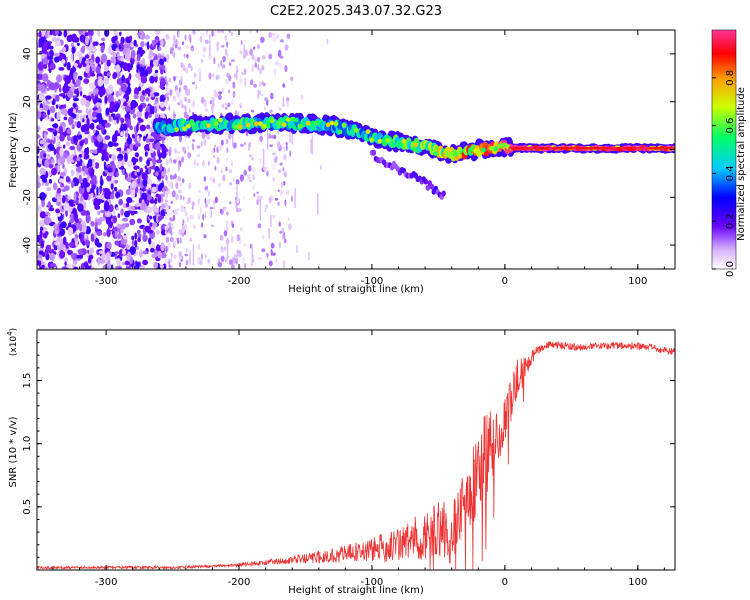  Describe the element at coordinates (14, 346) in the screenshot. I see `snr-scale-prefix: (x10` at that location.